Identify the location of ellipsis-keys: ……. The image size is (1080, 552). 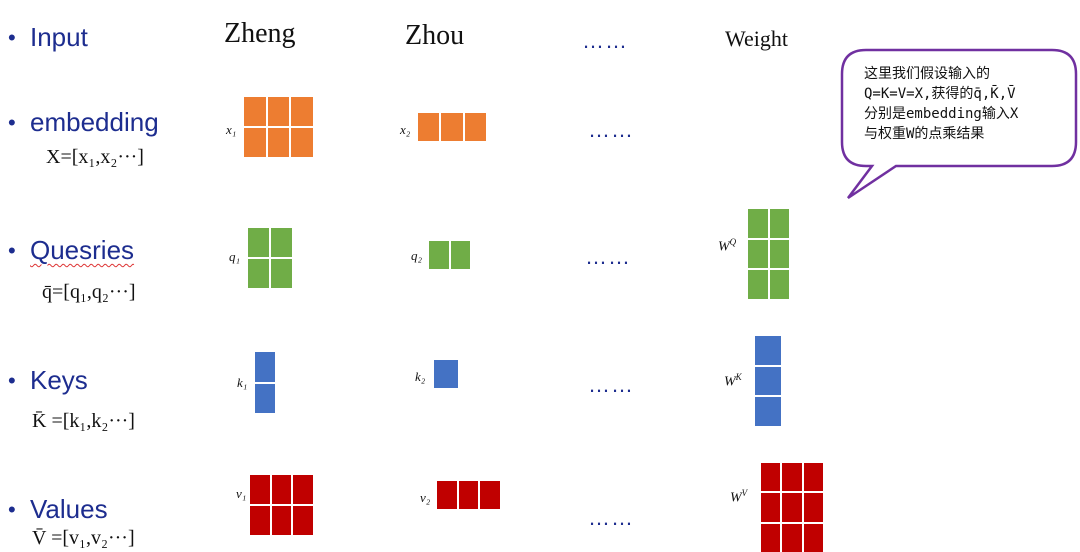
(611, 384).